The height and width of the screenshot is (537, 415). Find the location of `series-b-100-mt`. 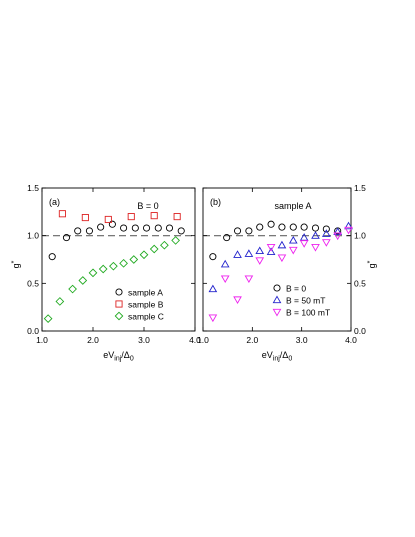

series-b-100-mt is located at coordinates (280, 274).